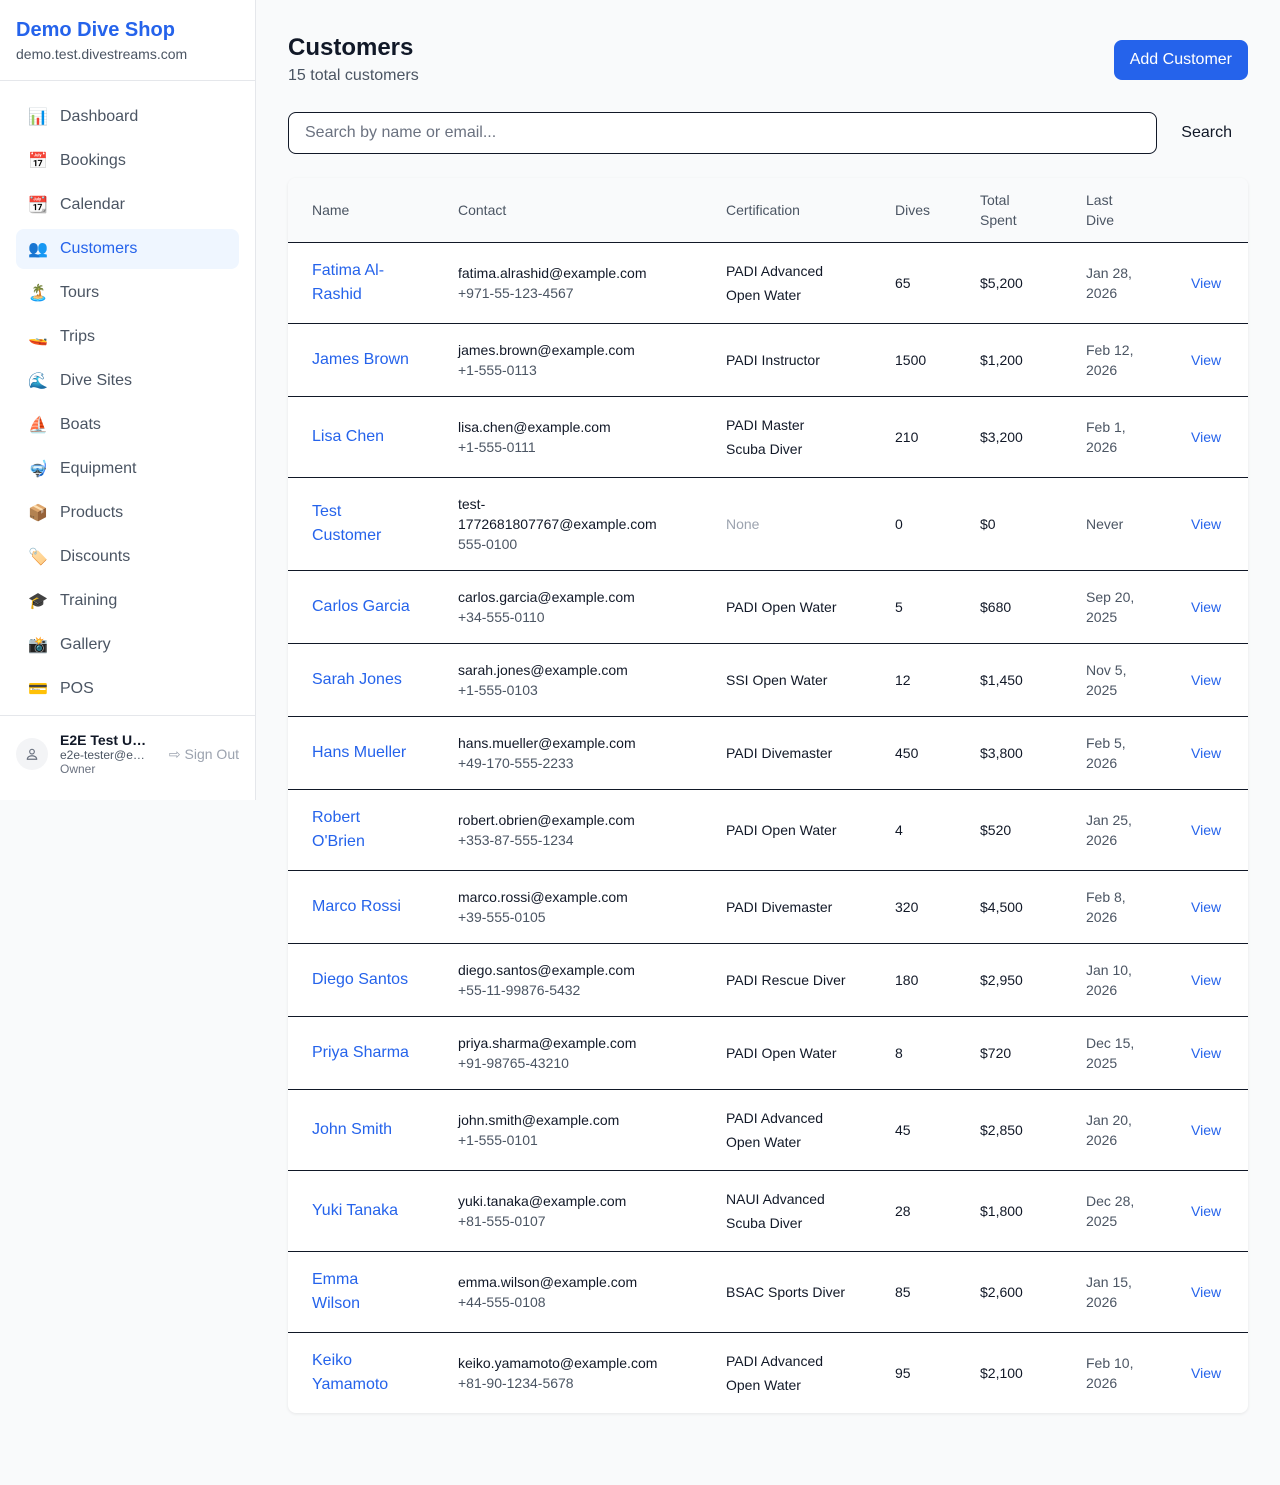  I want to click on dives: 450, so click(913, 753).